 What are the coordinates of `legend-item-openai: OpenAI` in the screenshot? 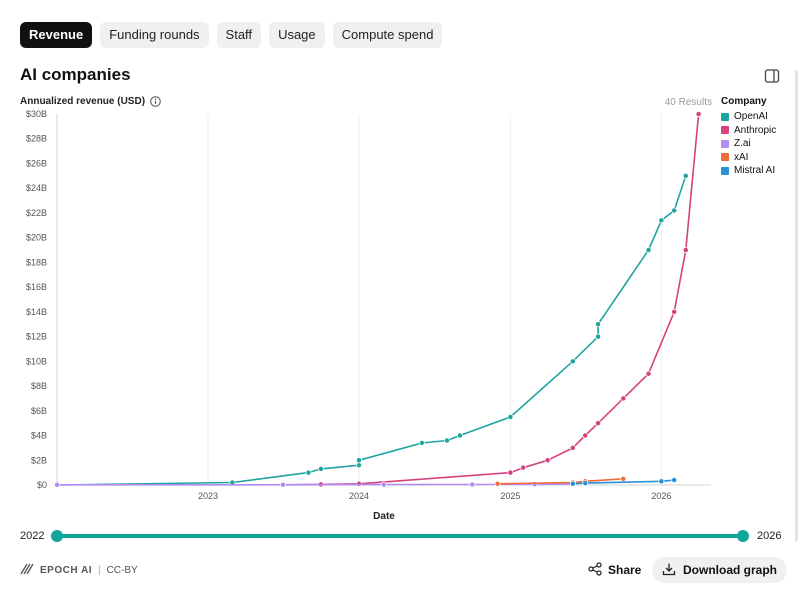 It's located at (748, 117).